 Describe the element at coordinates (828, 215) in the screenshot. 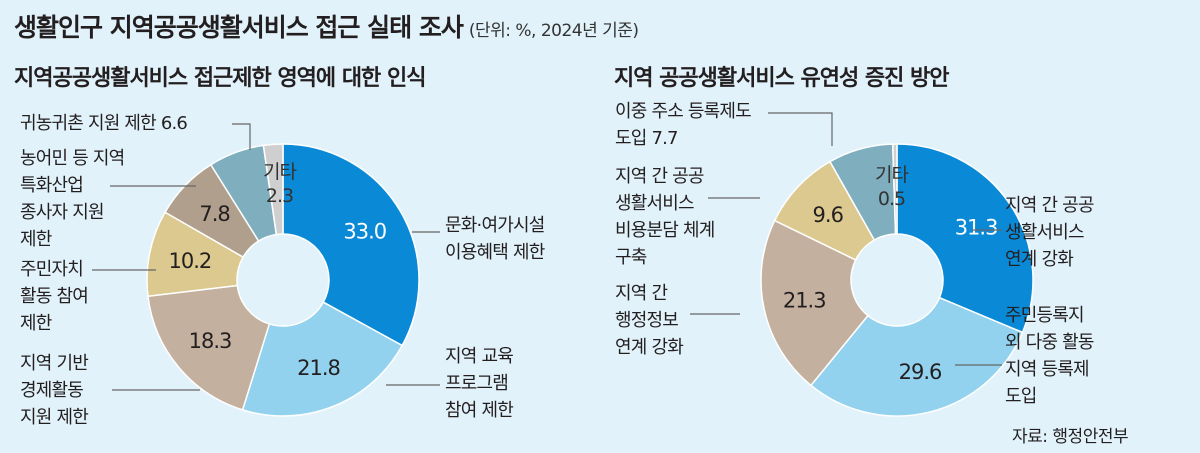

I see `slice-value-label: 9.6` at that location.